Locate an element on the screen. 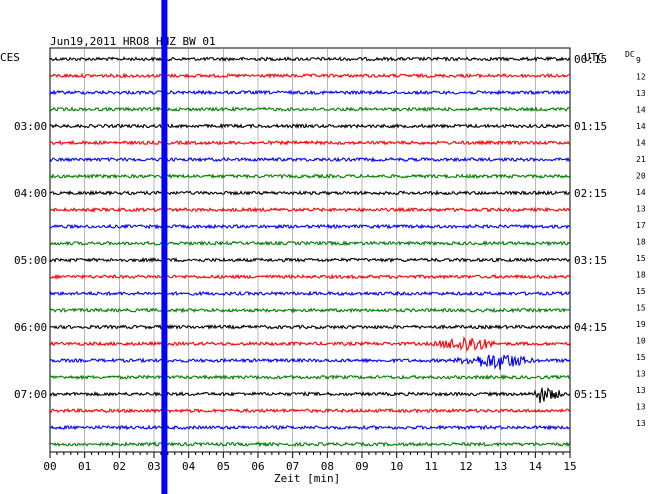  dc-value: 17 is located at coordinates (641, 225).